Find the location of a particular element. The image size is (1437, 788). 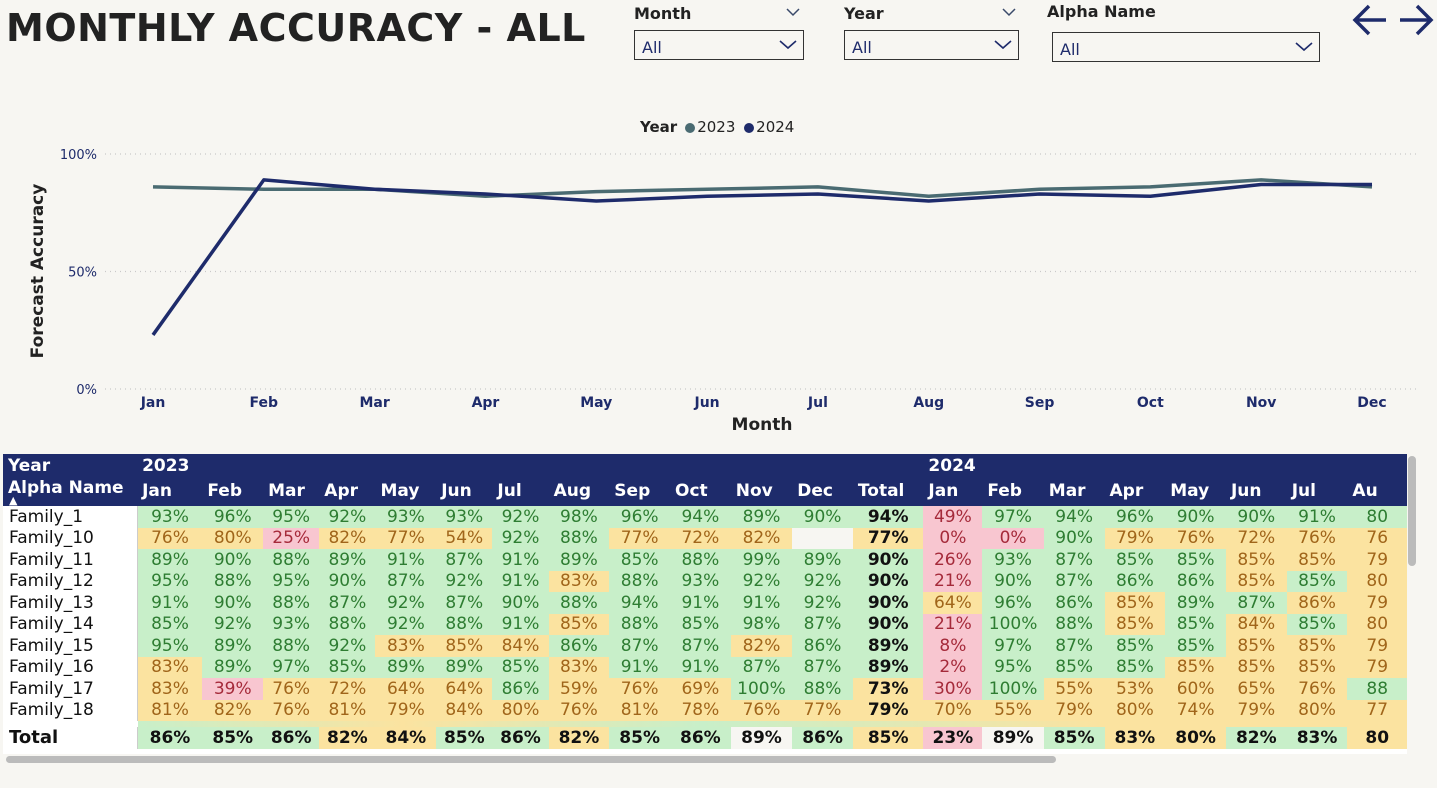

back-arrow-button is located at coordinates (1370, 22).